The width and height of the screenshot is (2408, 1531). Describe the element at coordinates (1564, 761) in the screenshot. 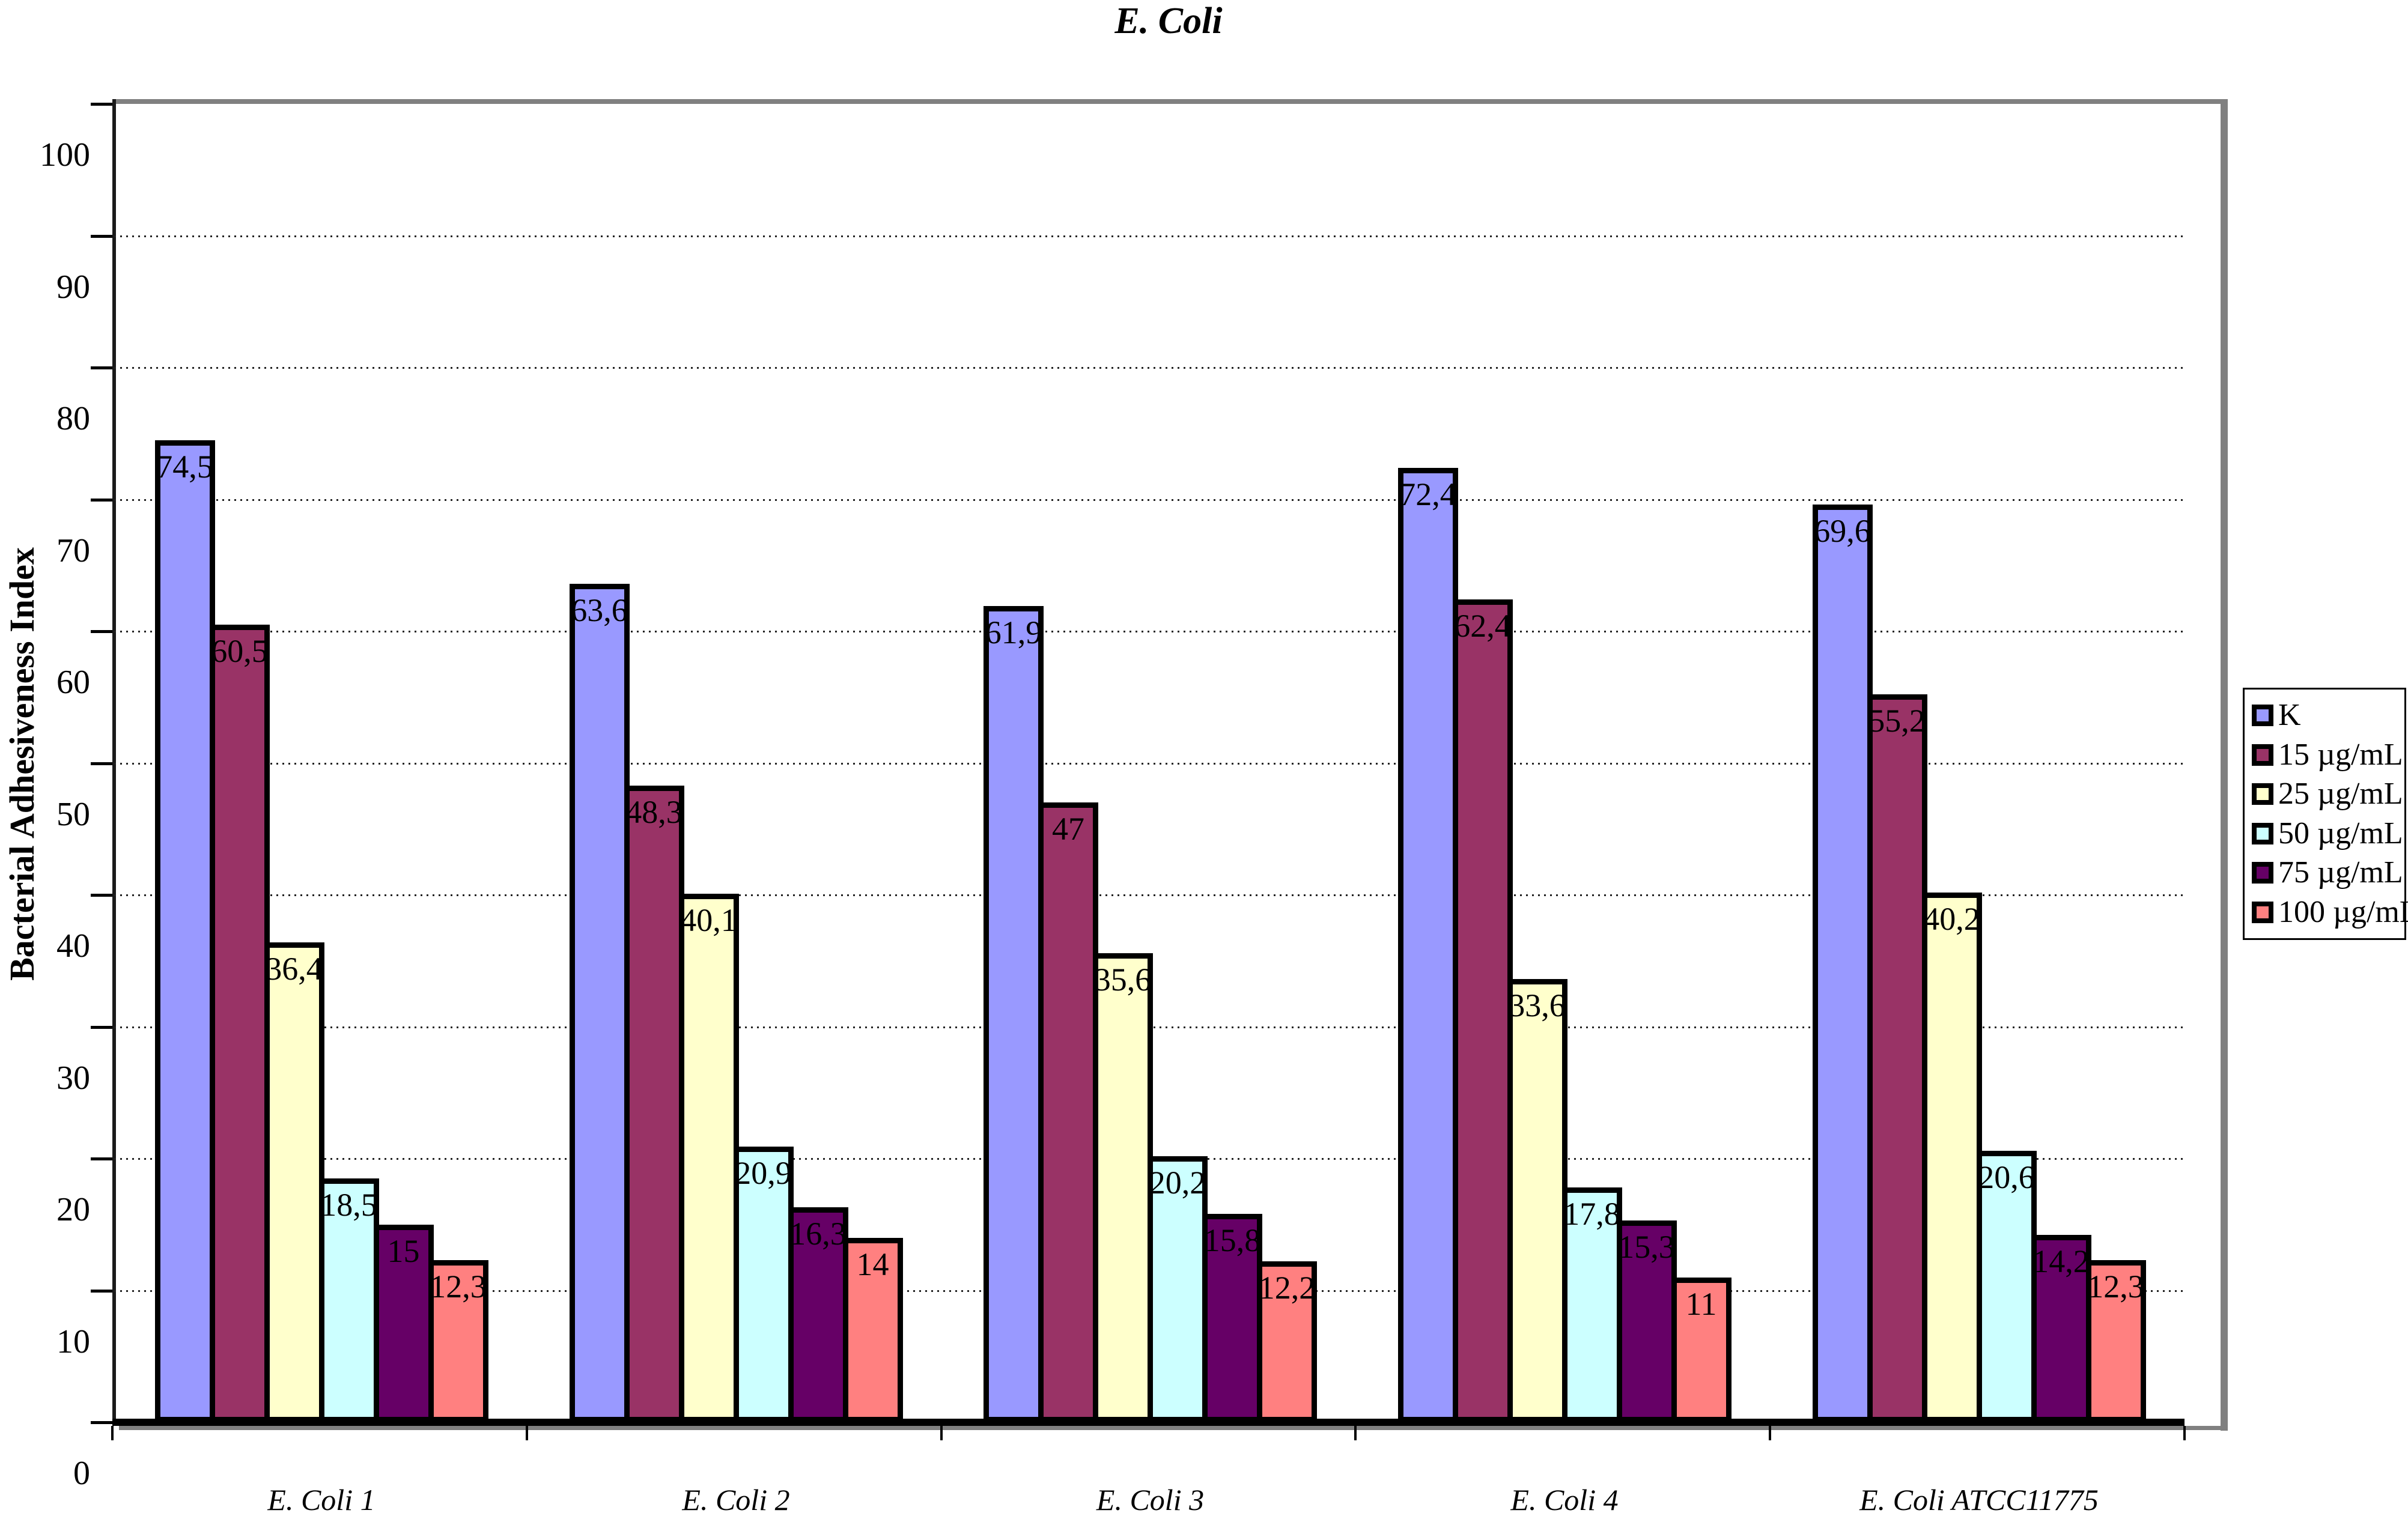

I see `bar-group-4: 72,4 62,4 33,6 17,8 15,3 11` at that location.